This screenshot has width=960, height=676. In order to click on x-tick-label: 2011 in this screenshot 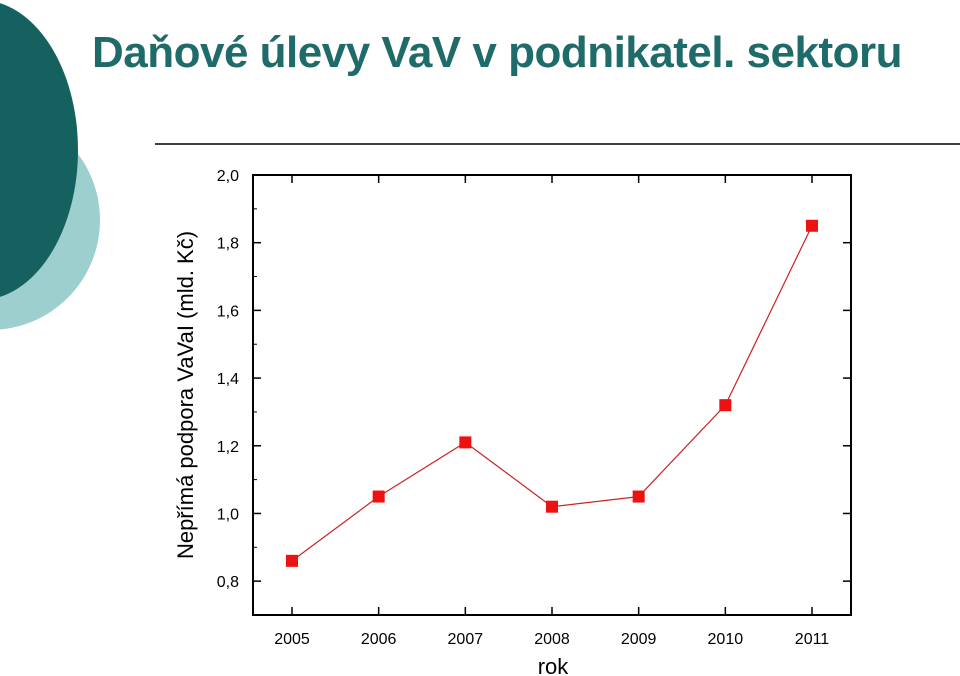, I will do `click(812, 639)`.